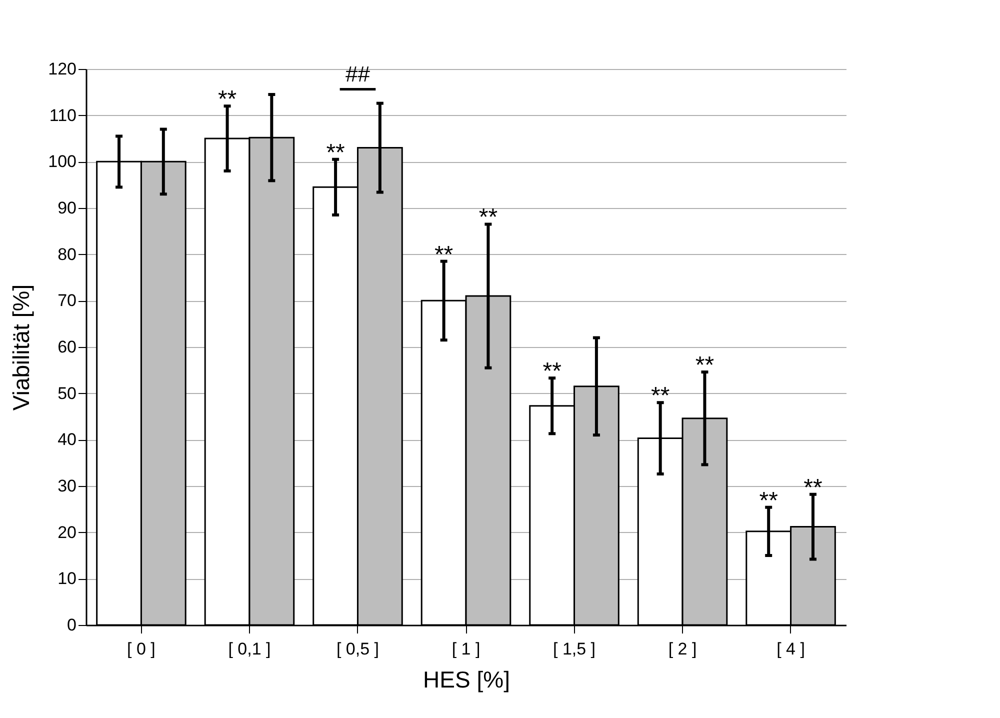 This screenshot has width=1000, height=718. I want to click on y-tick-label: 60, so click(67, 347).